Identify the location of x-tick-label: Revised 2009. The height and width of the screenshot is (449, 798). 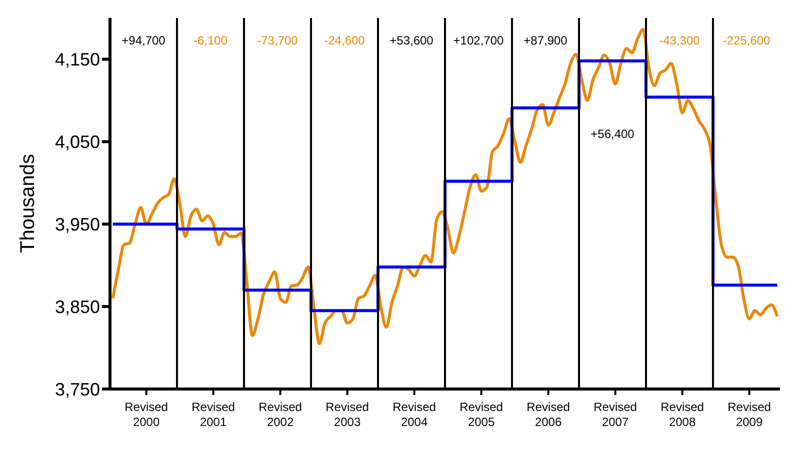
(749, 414).